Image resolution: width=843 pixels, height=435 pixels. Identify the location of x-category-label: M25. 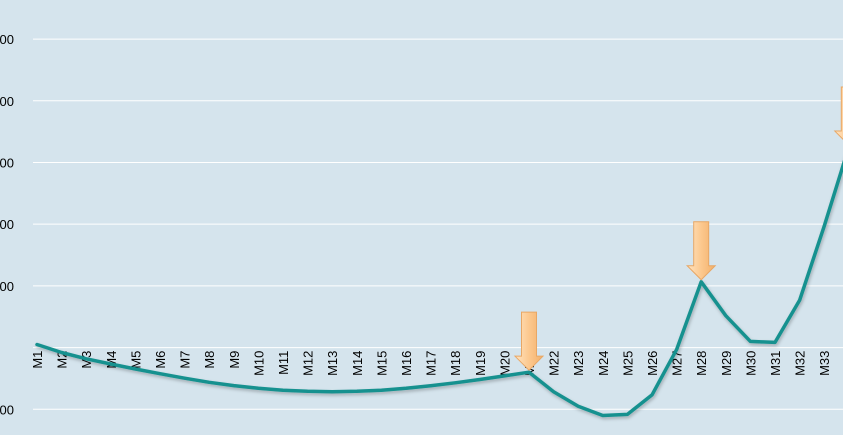
(627, 363).